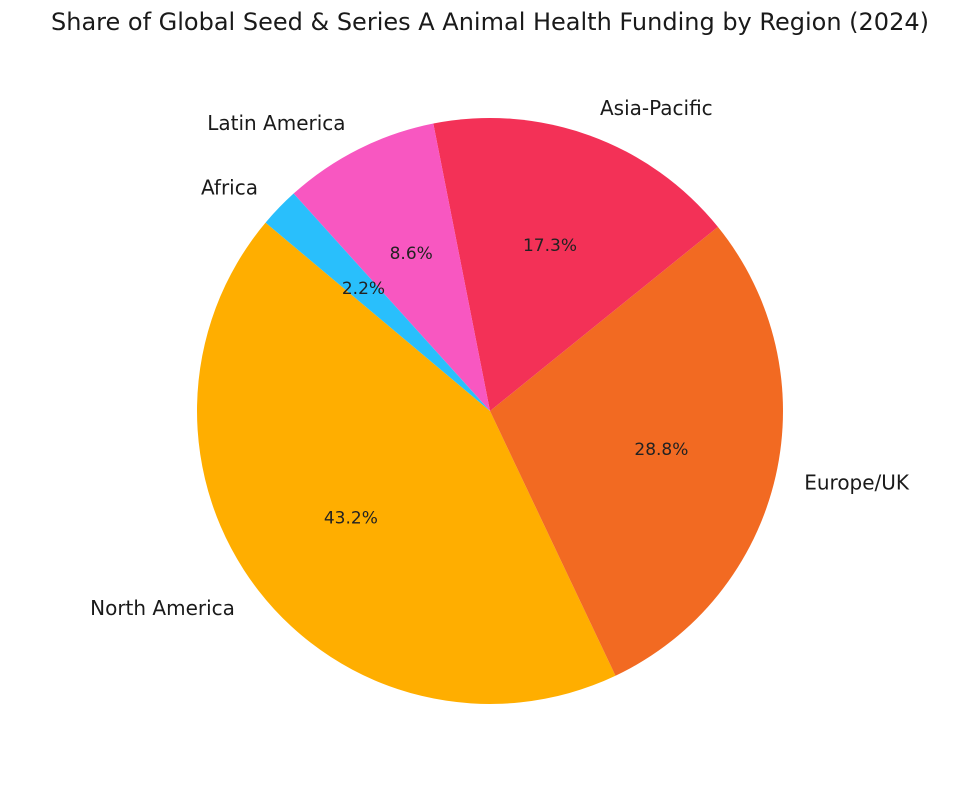 The height and width of the screenshot is (792, 980). Describe the element at coordinates (351, 518) in the screenshot. I see `pct-label-north-america: 43.2%` at that location.